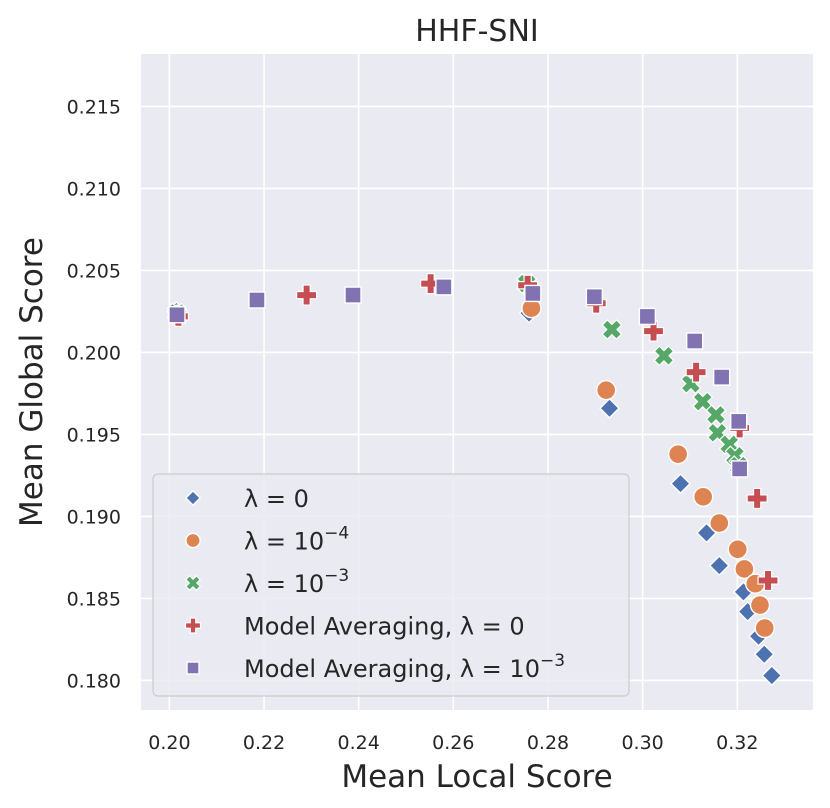 The image size is (830, 808). What do you see at coordinates (94, 107) in the screenshot?
I see `y-tick-label: 0.215` at bounding box center [94, 107].